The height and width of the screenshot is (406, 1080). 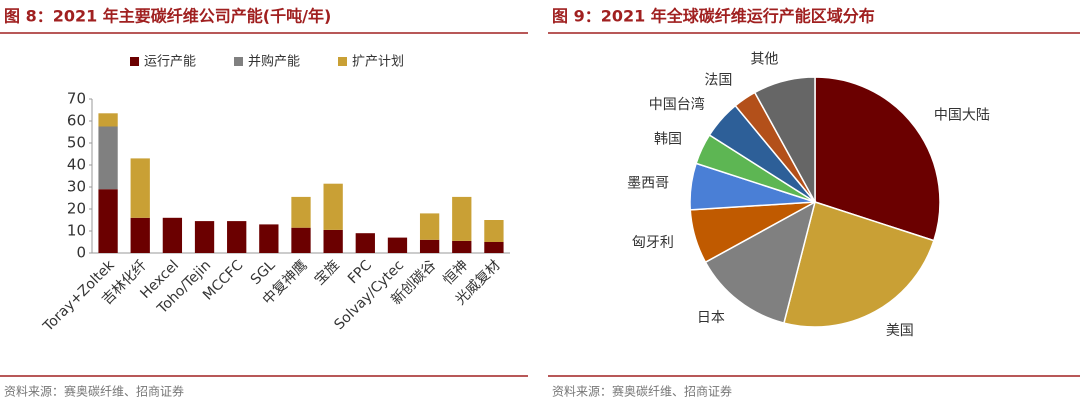 I want to click on slice-label: 墨西哥, so click(x=648, y=184).